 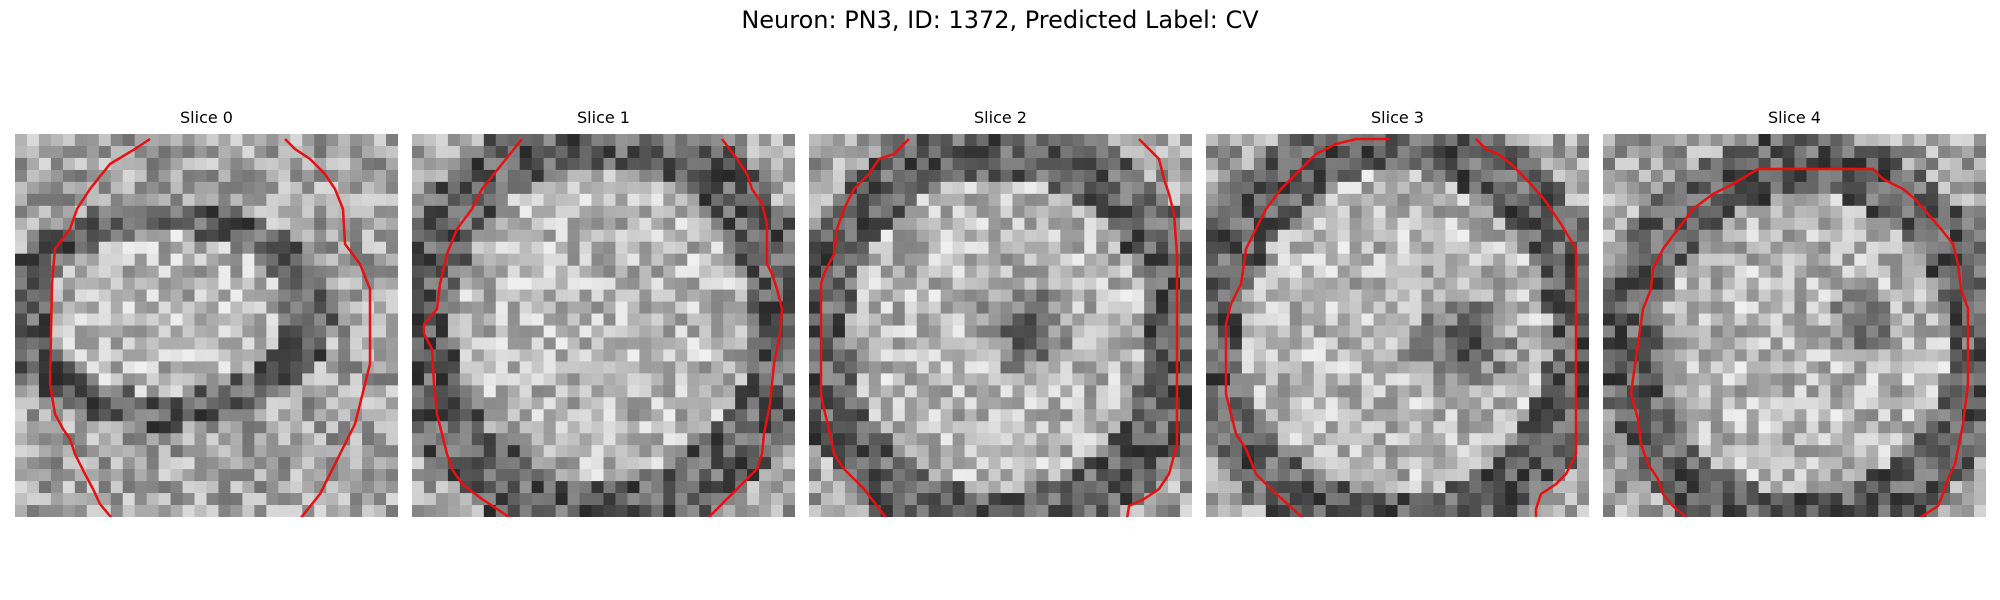 What do you see at coordinates (1000, 117) in the screenshot?
I see `slice-title-2: Slice 2` at bounding box center [1000, 117].